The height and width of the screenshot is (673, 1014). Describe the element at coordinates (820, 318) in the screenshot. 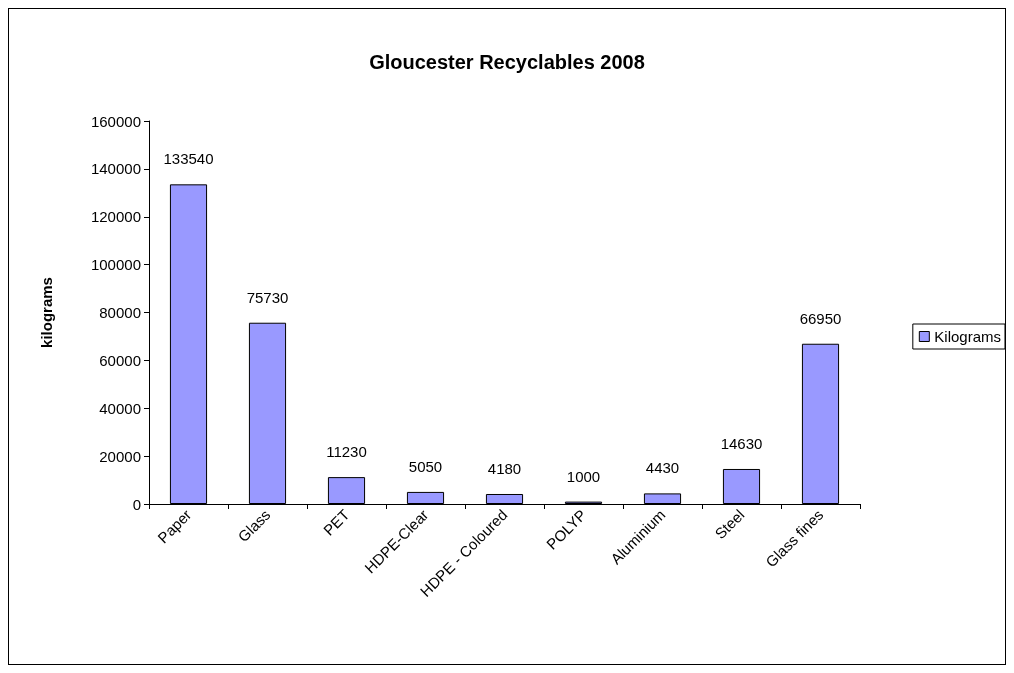

I see `data-label: 66950` at that location.